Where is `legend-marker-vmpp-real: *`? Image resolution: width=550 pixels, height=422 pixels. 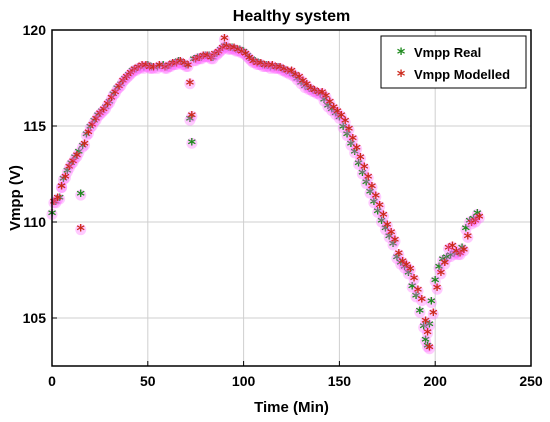
legend-marker-vmpp-real: * is located at coordinates (401, 53).